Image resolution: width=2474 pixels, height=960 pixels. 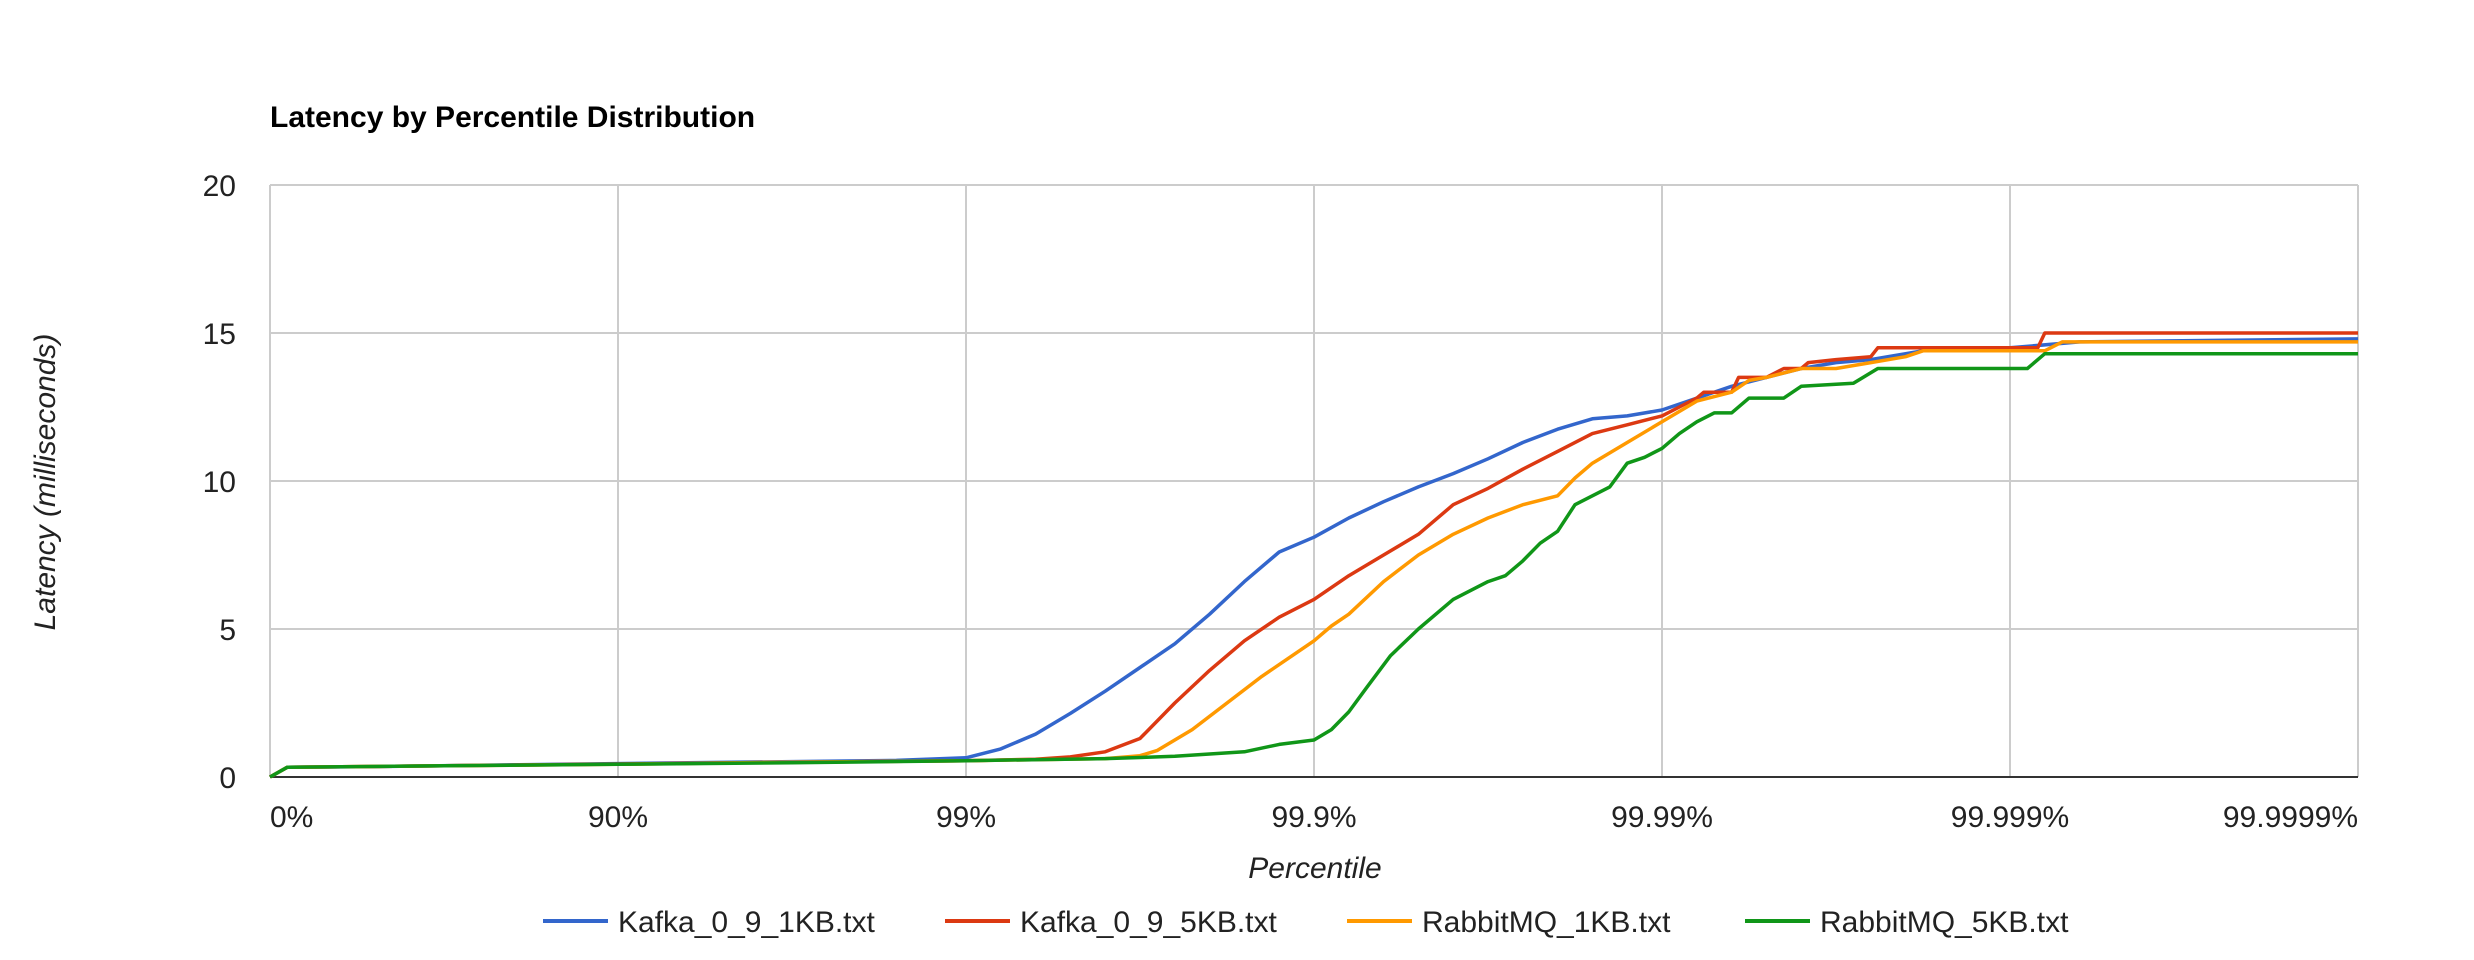 What do you see at coordinates (1314, 868) in the screenshot?
I see `x-axis-label: Percentile` at bounding box center [1314, 868].